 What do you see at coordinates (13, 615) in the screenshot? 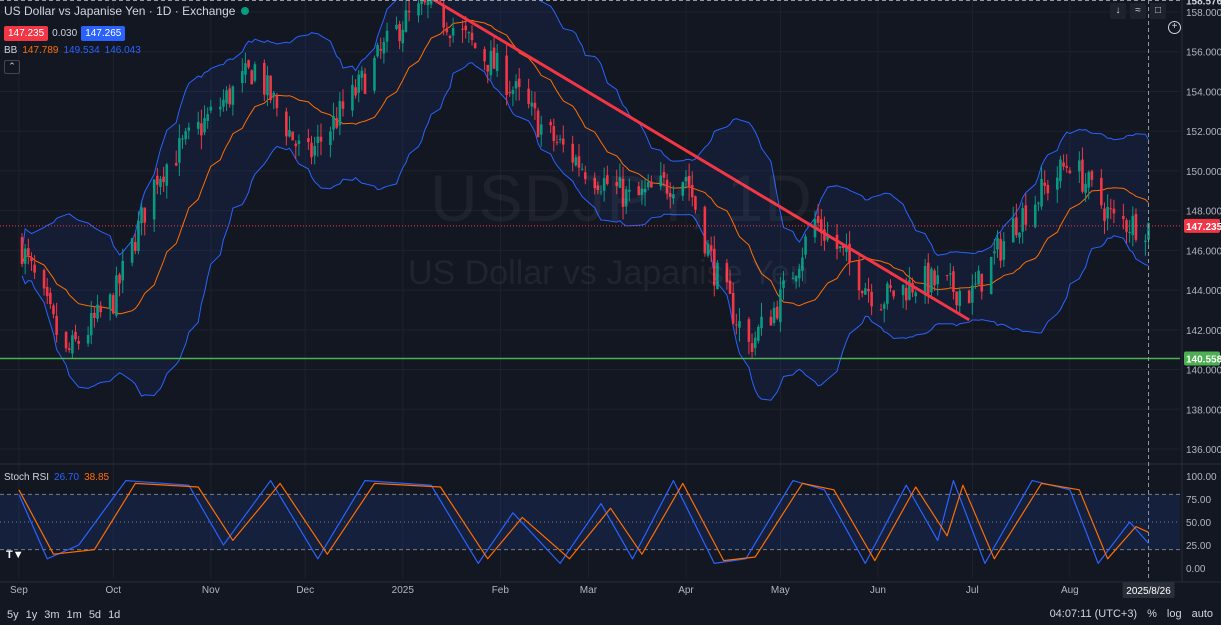
I see `range-5y-button: 5y` at bounding box center [13, 615].